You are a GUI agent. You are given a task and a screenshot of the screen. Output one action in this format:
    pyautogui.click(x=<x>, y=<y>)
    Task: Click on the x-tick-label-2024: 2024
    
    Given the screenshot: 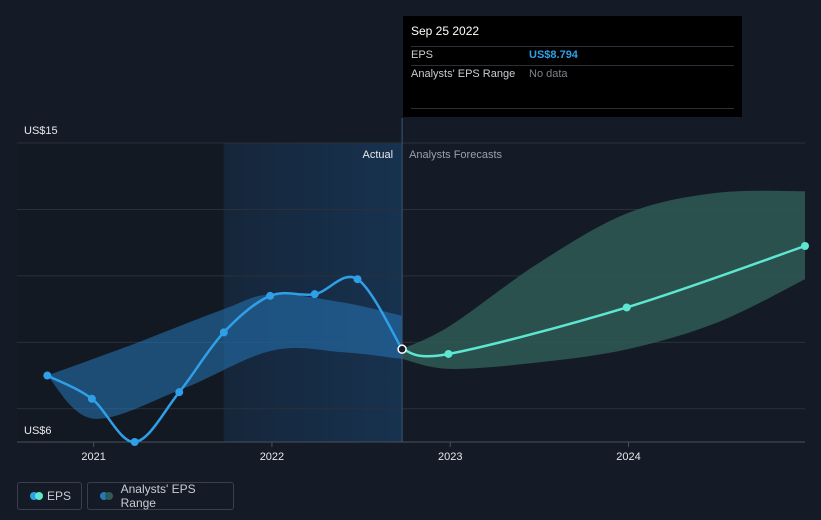 What is the action you would take?
    pyautogui.click(x=628, y=457)
    